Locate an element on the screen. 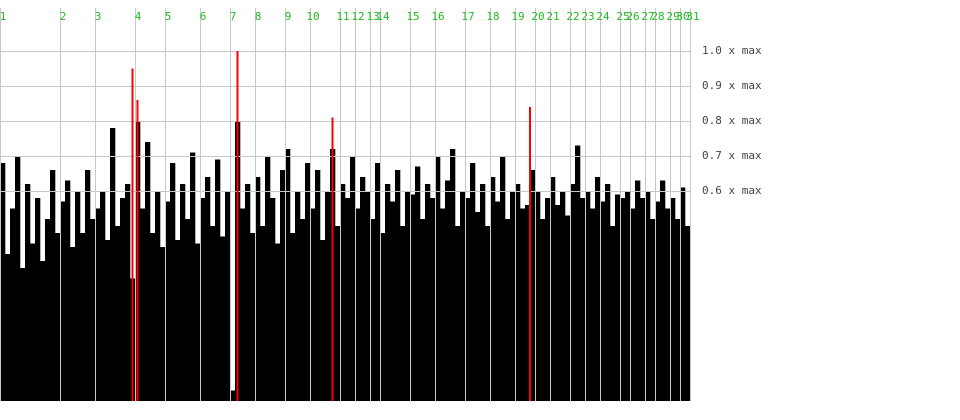 This screenshot has width=960, height=420. x-tick-label: 6 is located at coordinates (203, 16).